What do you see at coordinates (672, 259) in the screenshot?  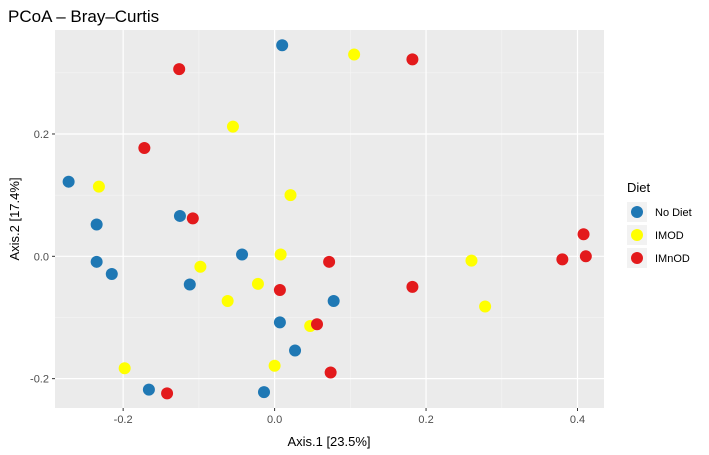 I see `legend-label-imnod: IMnOD` at bounding box center [672, 259].